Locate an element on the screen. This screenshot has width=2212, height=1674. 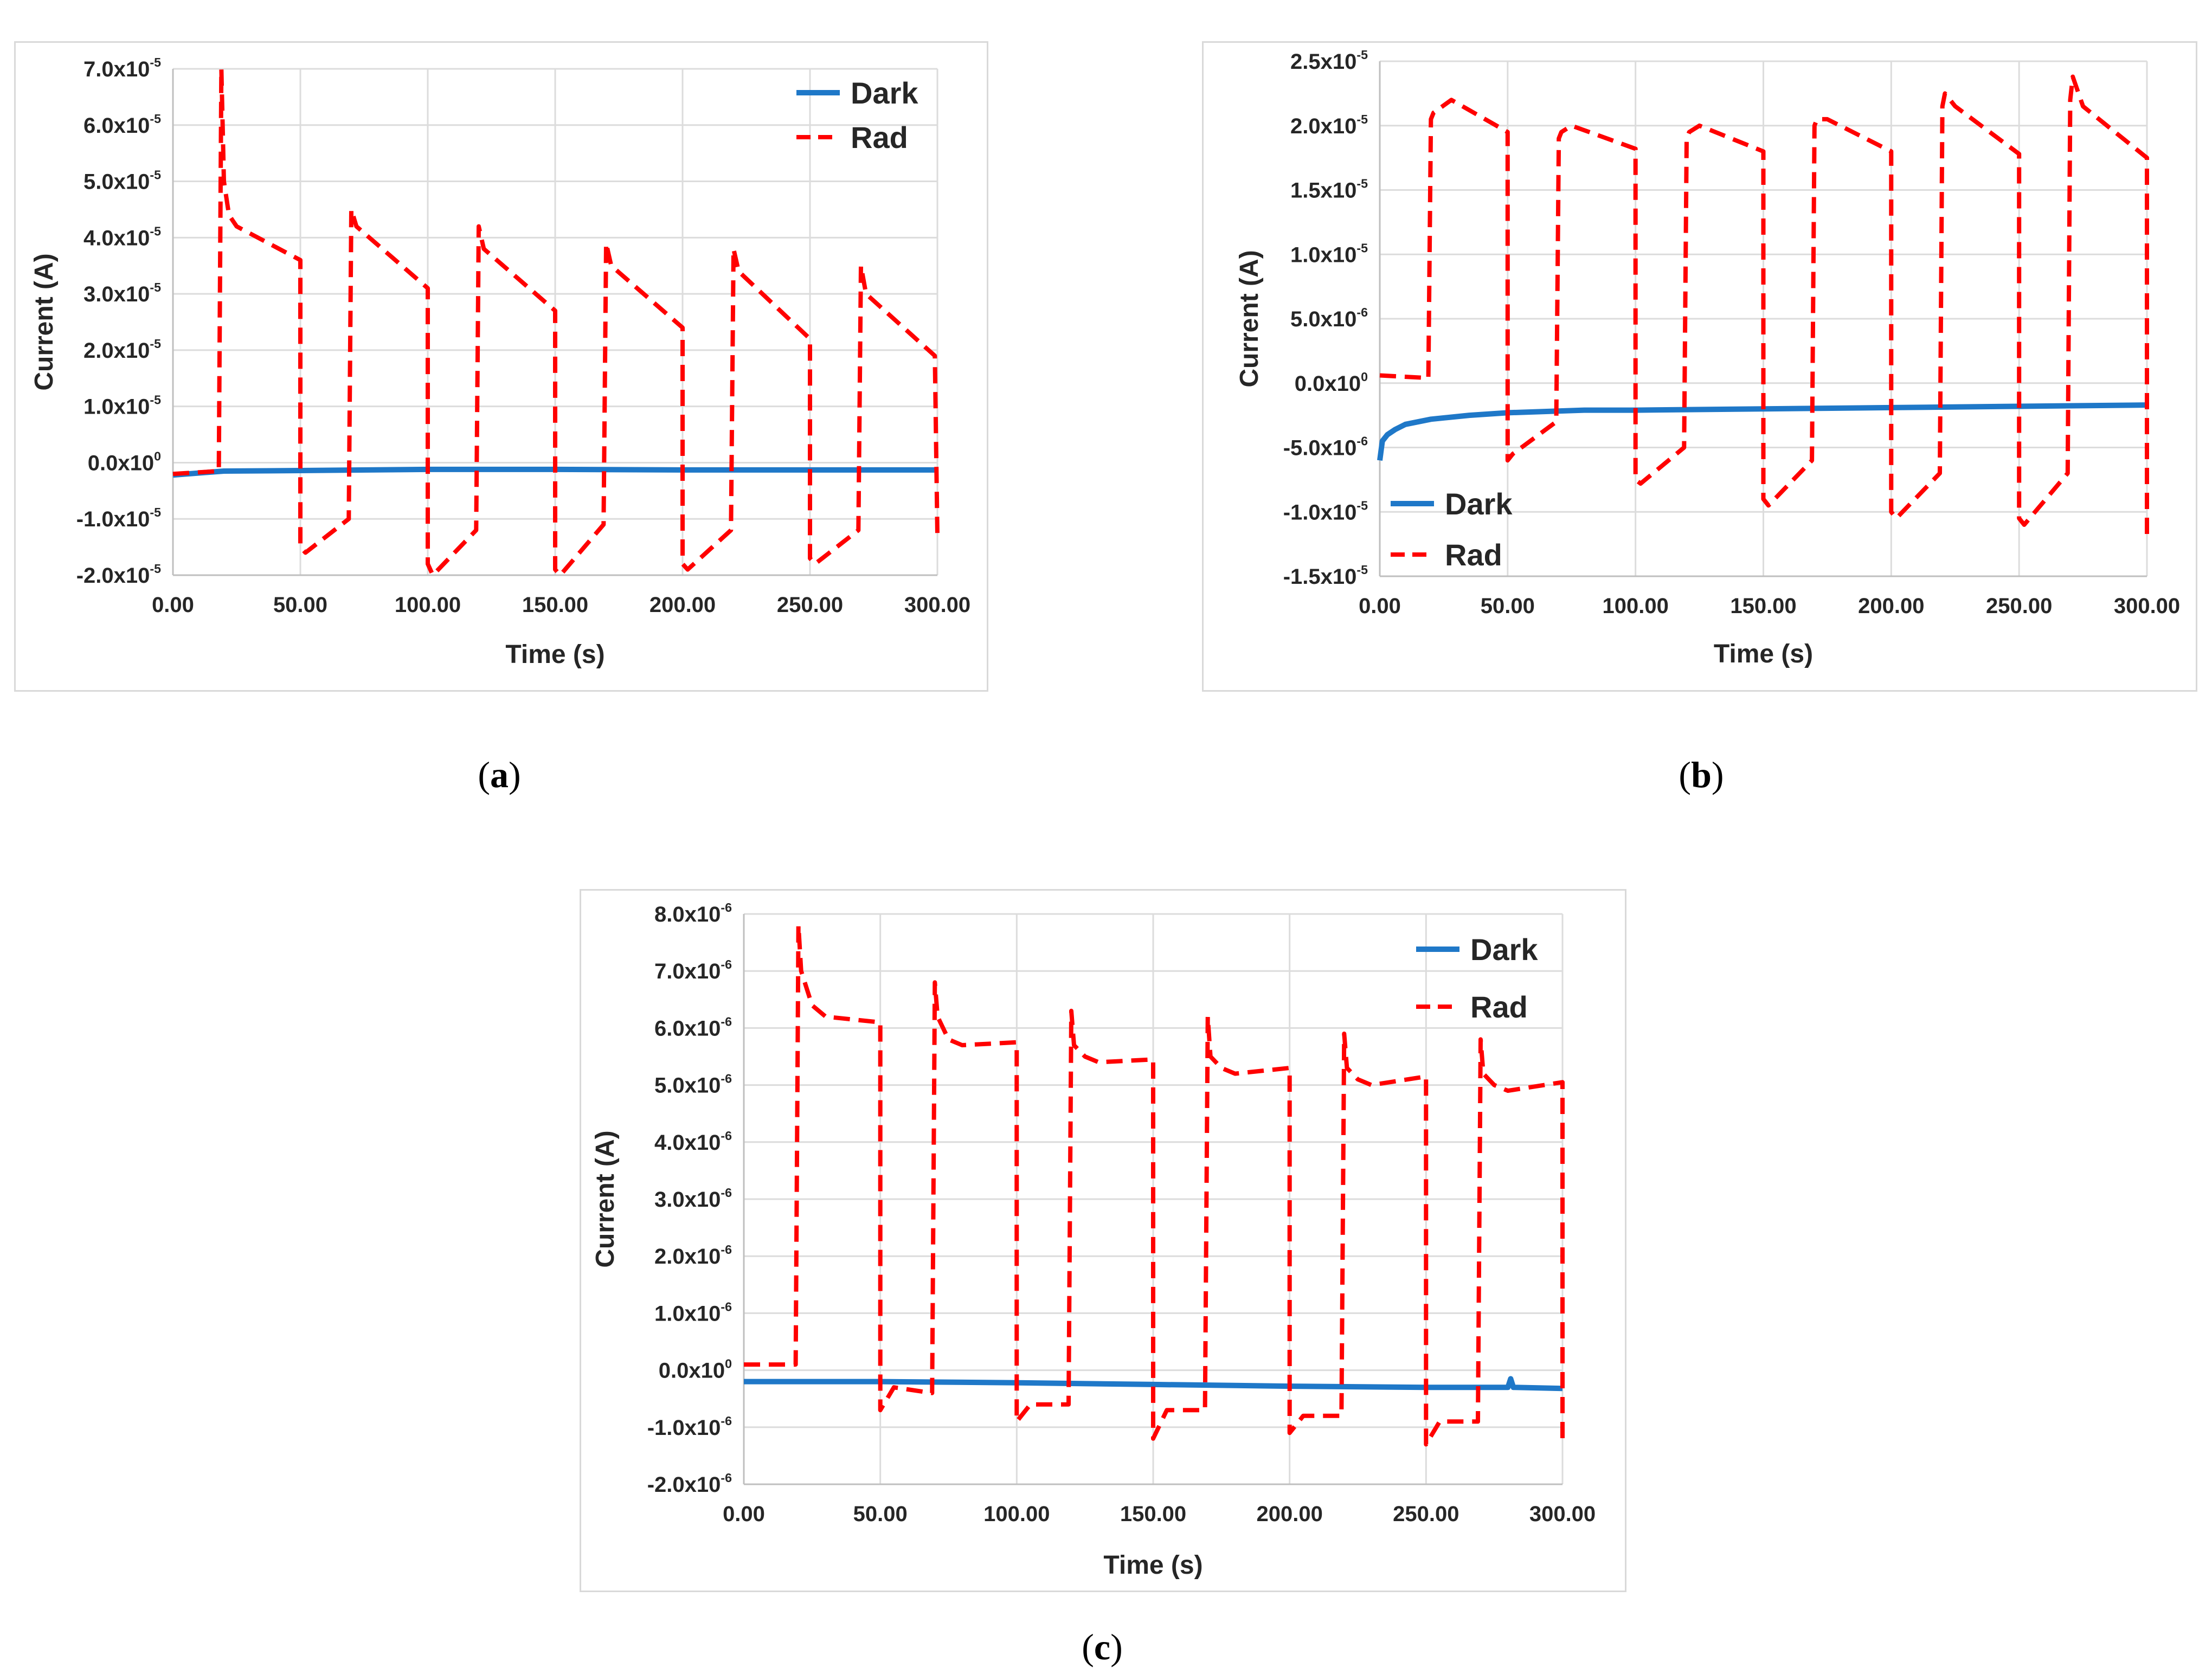
y-tick-mantissa: 4.0x10 is located at coordinates (687, 1143).